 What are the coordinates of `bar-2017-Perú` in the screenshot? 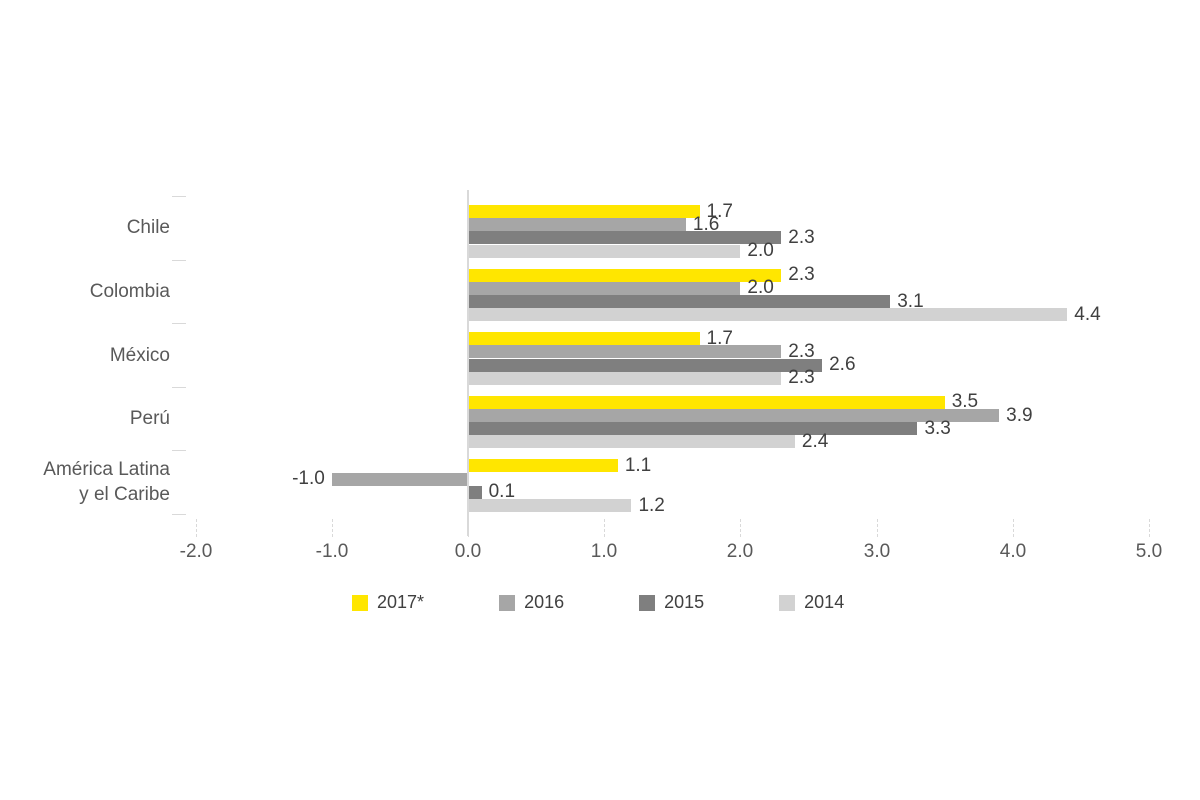 It's located at (706, 402).